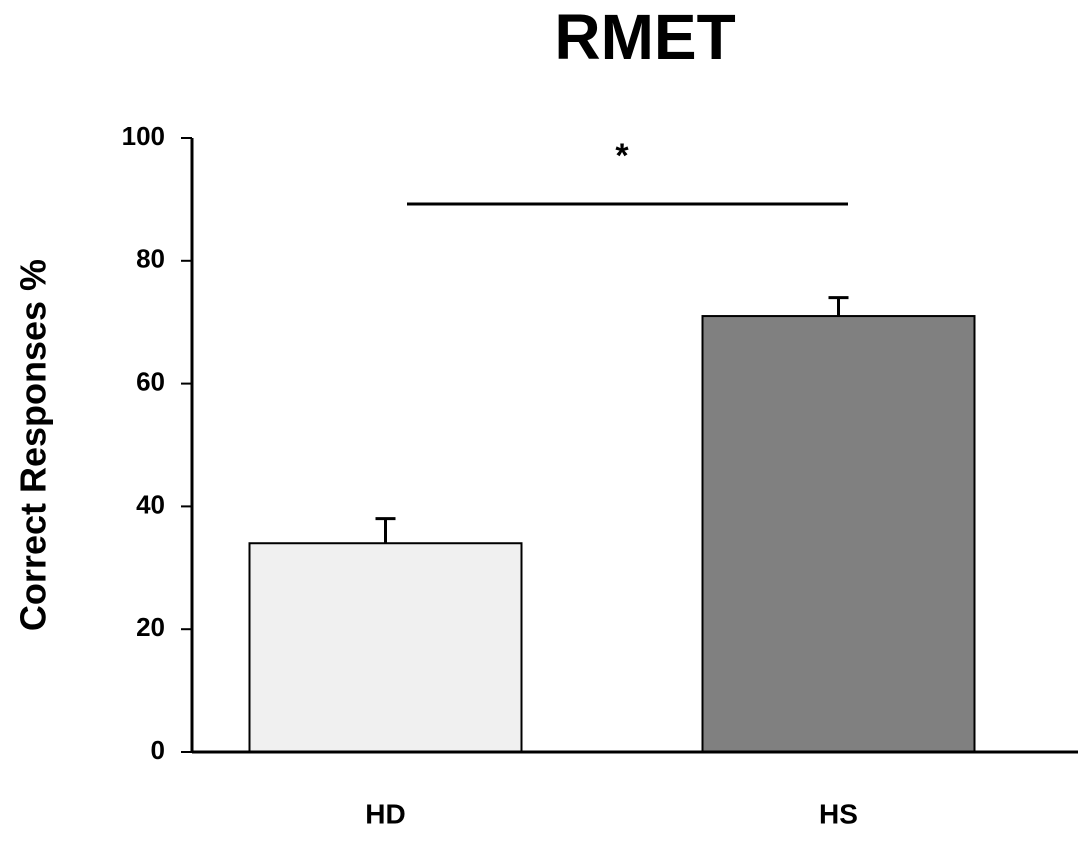  What do you see at coordinates (385, 813) in the screenshot?
I see `x-tick-label: HD` at bounding box center [385, 813].